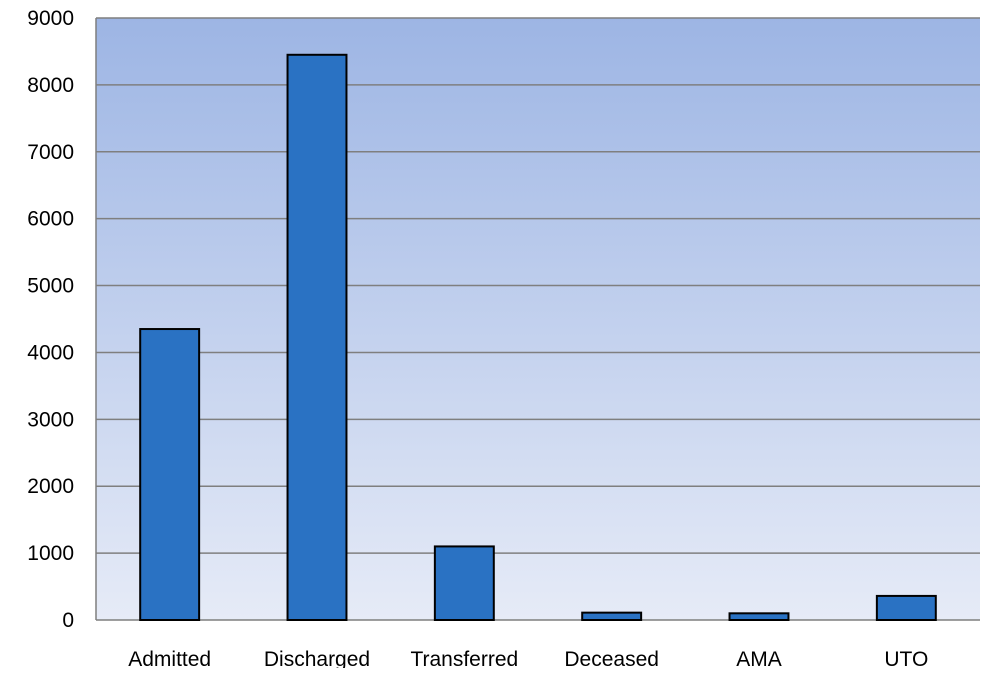 The width and height of the screenshot is (995, 673). Describe the element at coordinates (317, 337) in the screenshot. I see `bar-discharged` at that location.